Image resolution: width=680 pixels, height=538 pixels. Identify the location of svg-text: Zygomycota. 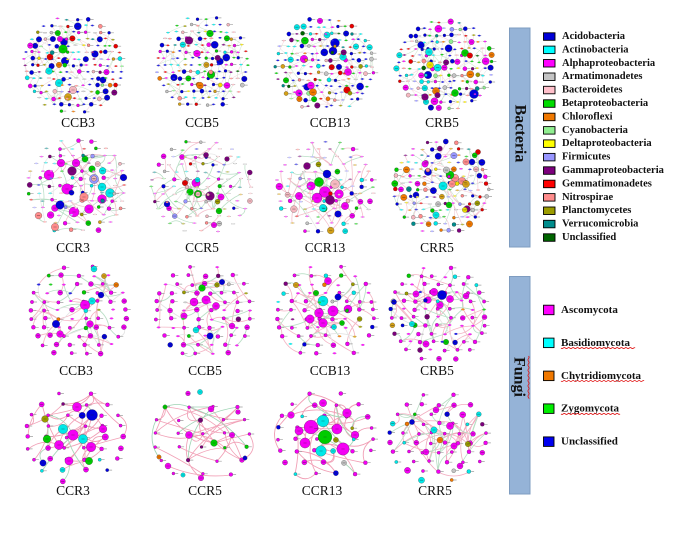
(590, 409).